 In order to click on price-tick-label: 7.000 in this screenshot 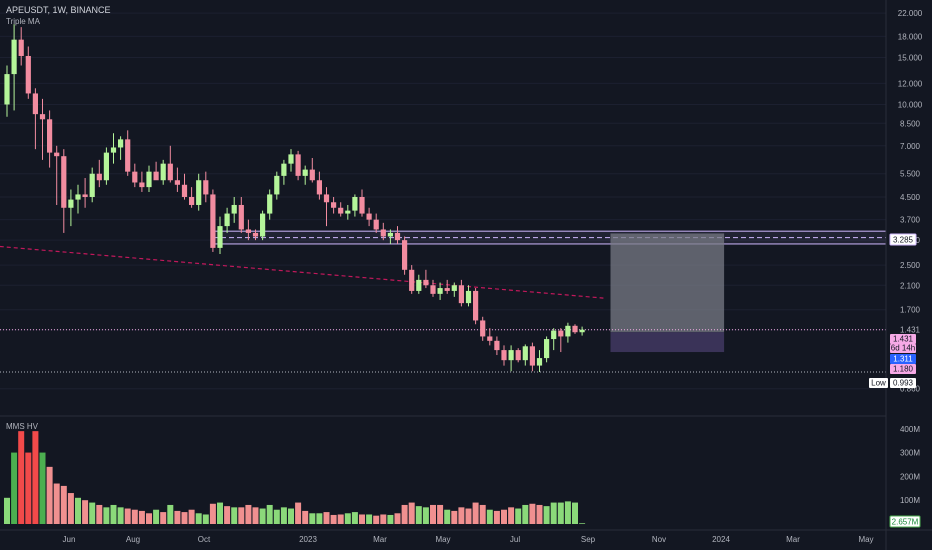, I will do `click(910, 146)`.